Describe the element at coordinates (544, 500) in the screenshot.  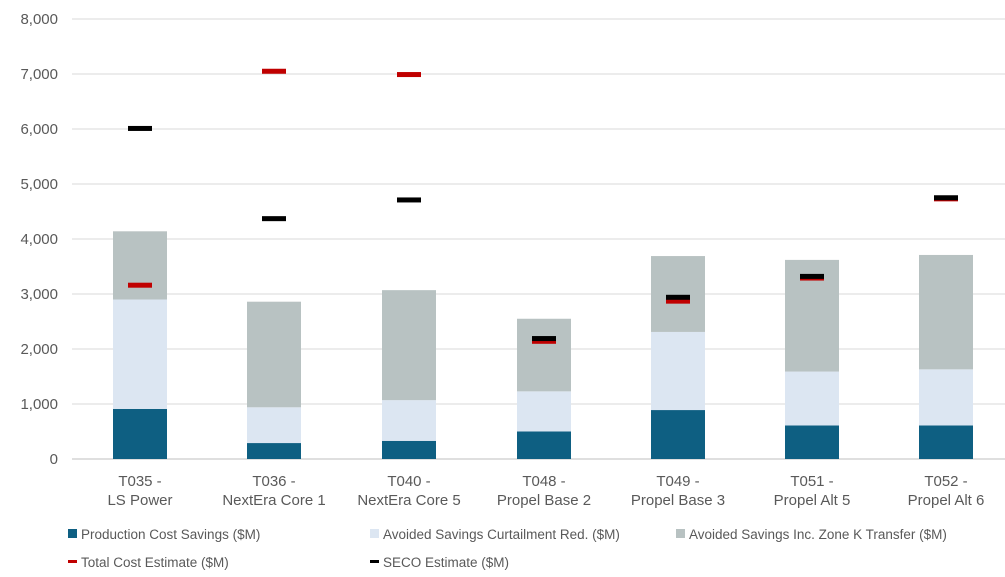
I see `x-tick-label: Propel Base 2` at that location.